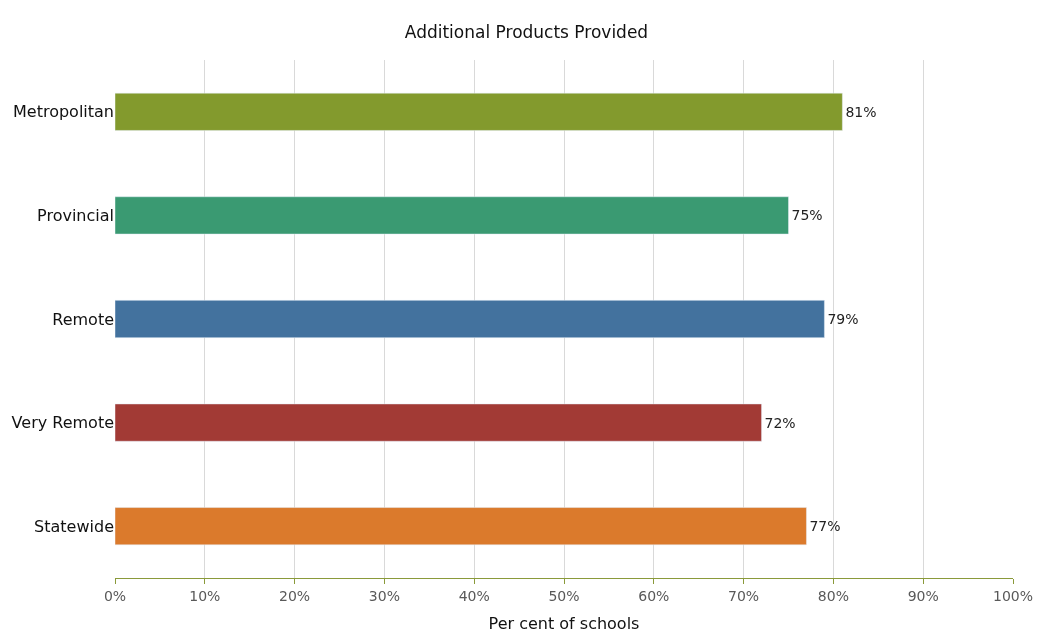 This screenshot has width=1053, height=642. Describe the element at coordinates (780, 422) in the screenshot. I see `data-label: 72%` at that location.